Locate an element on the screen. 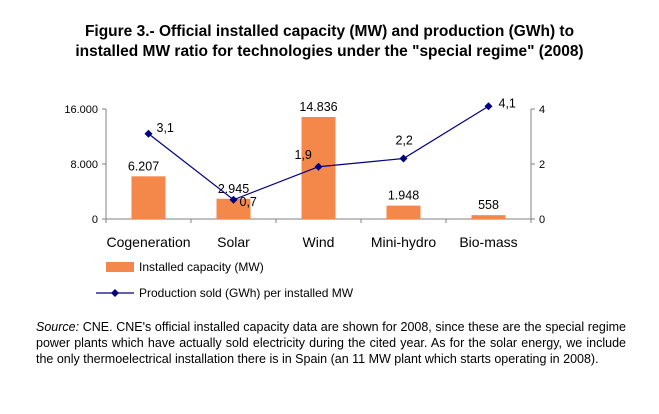  bar-data-label: 6.207 is located at coordinates (143, 166).